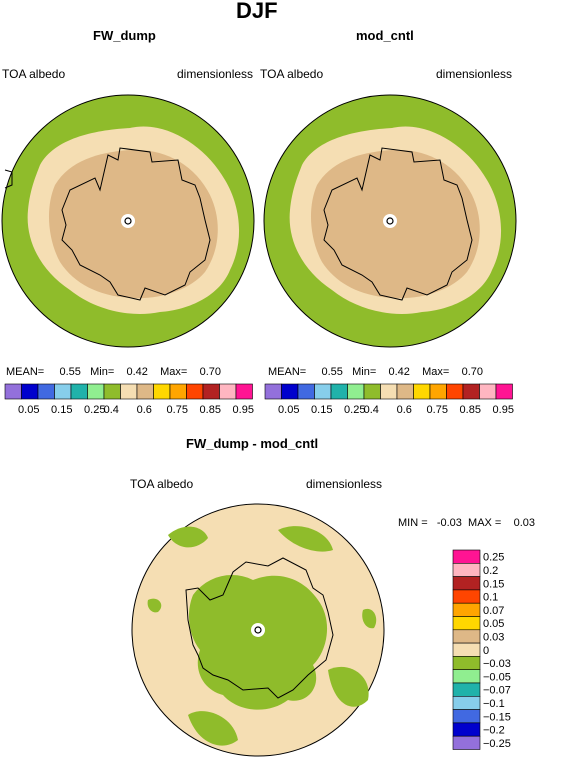  Describe the element at coordinates (490, 571) in the screenshot. I see `colorbar-tick-label: 0.2` at that location.